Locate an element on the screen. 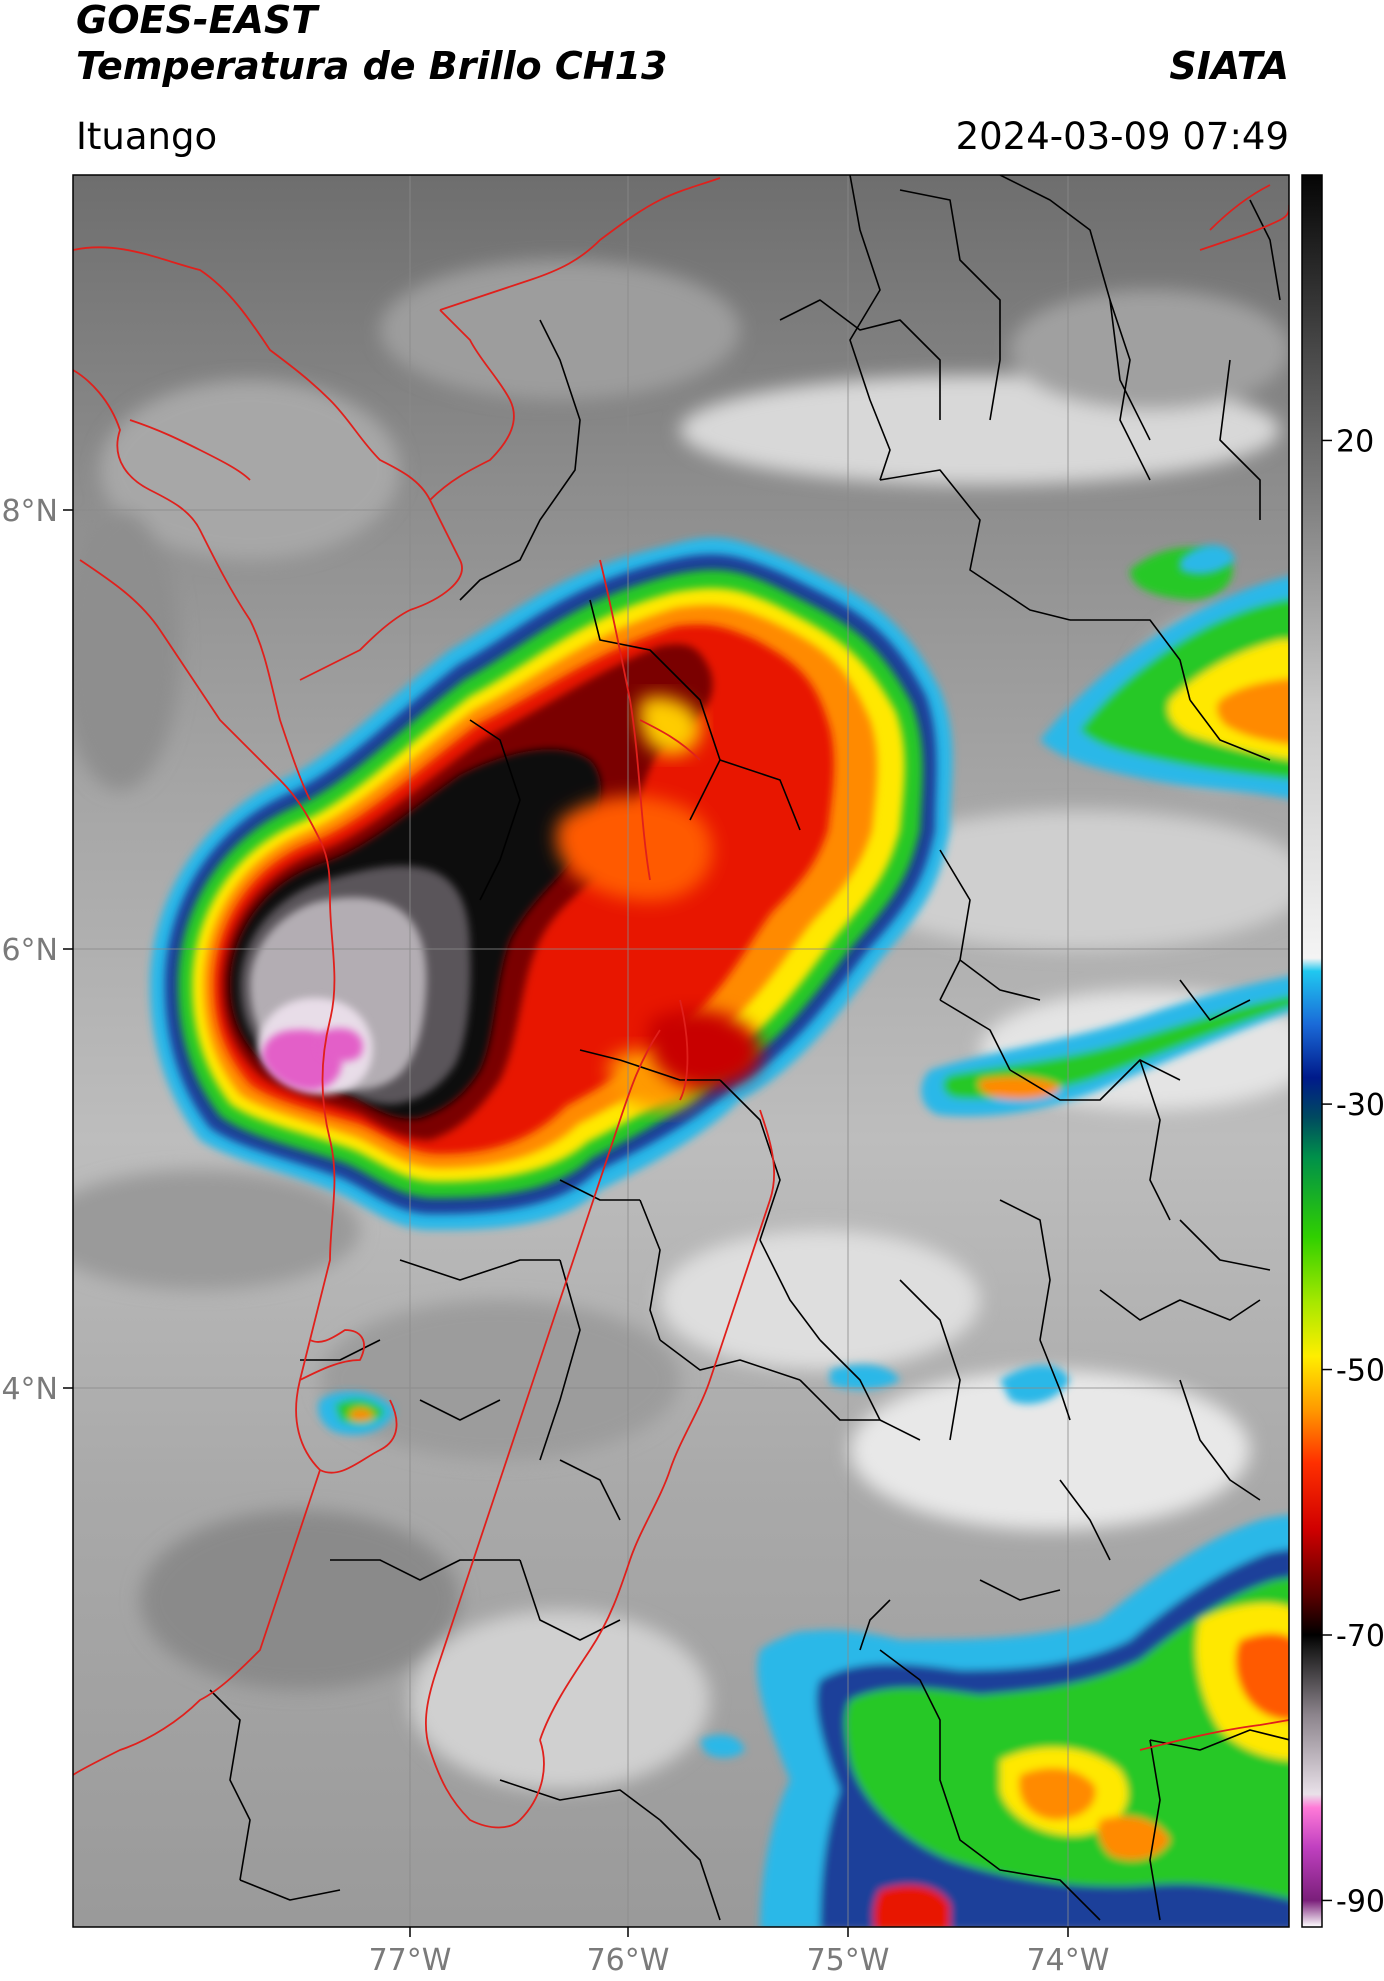 This screenshot has height=1981, width=1384. lon-axis: 77°W 76°W 75°W 74°W is located at coordinates (739, 1952).